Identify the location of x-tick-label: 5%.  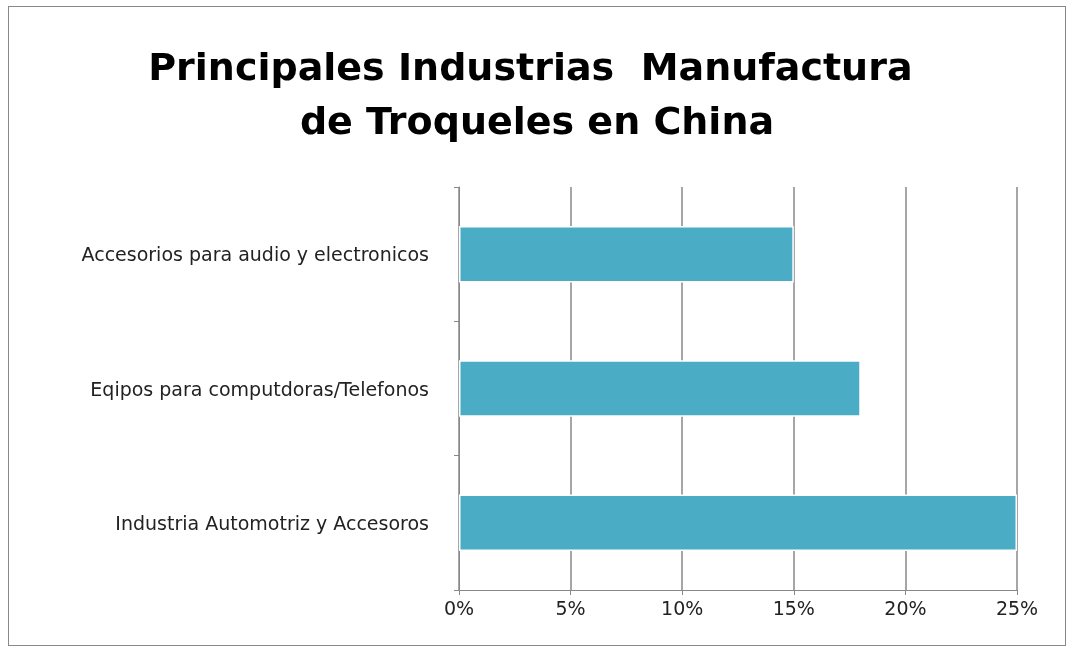
(570, 607).